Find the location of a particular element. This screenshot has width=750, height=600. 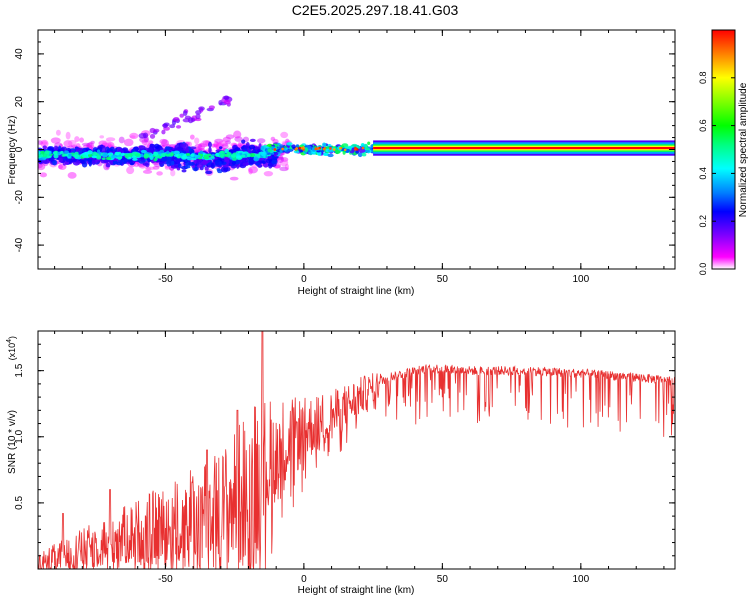

chart-title: C2E5.2025.297.18.41.G03 is located at coordinates (375, 10).